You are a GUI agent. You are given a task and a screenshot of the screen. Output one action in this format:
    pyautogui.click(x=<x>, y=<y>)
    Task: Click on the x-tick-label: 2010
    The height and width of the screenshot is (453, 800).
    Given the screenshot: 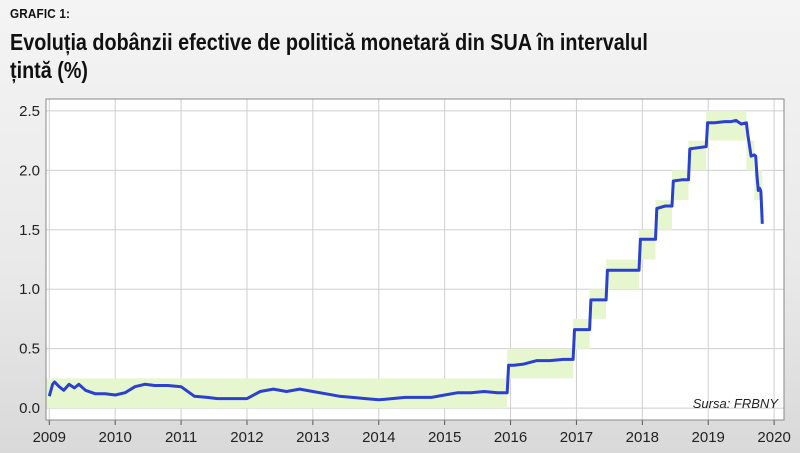 What is the action you would take?
    pyautogui.click(x=115, y=437)
    